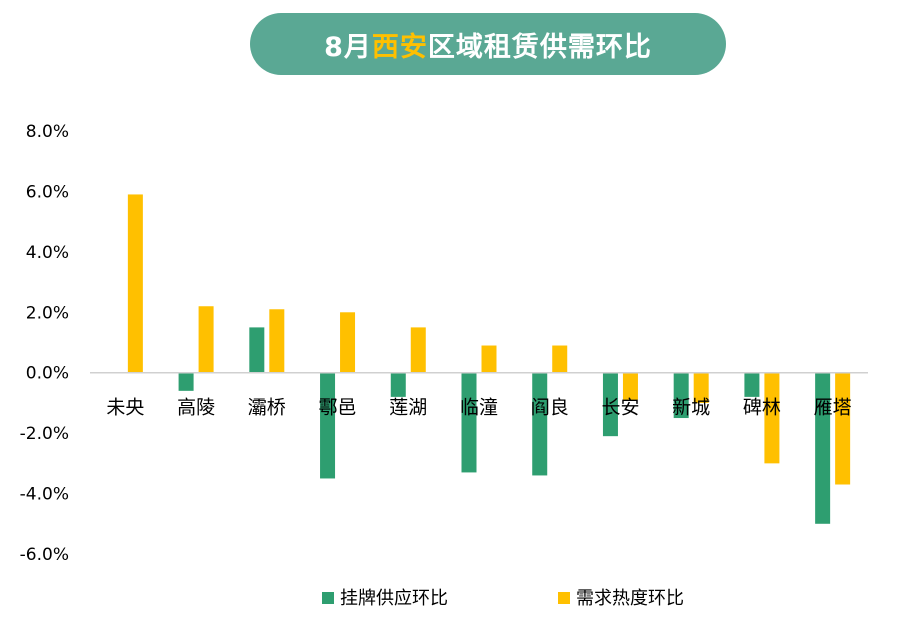 This screenshot has height=635, width=905. What do you see at coordinates (47, 313) in the screenshot?
I see `y-tick-label: 2.0%` at bounding box center [47, 313].